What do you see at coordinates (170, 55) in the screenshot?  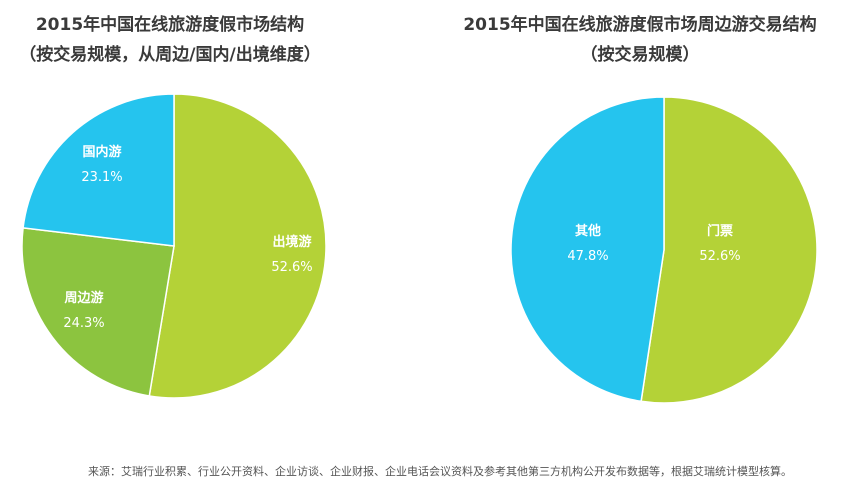 I see `chart-subtitle: （按交易规模，从周边/国内/出境维度）` at bounding box center [170, 55].